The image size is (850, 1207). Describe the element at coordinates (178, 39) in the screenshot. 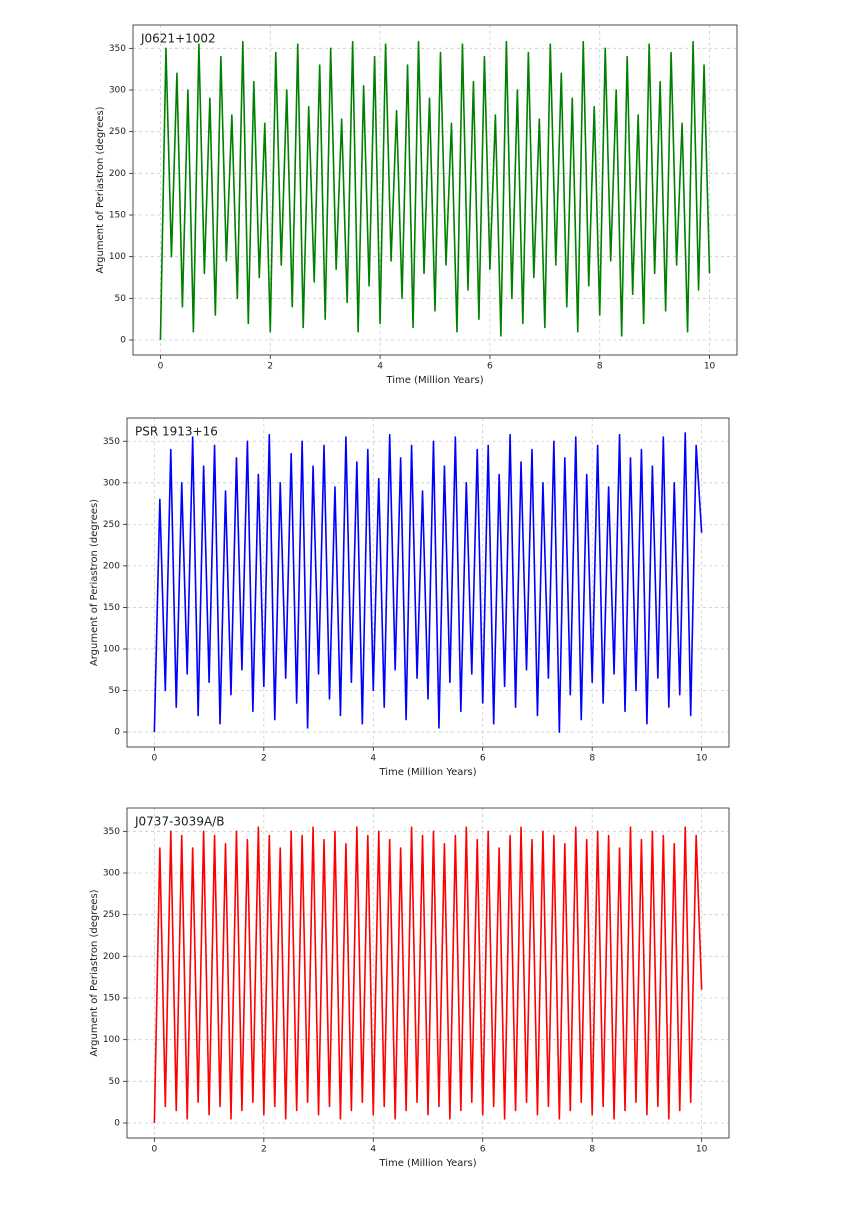

I see `chart-title: J0621+1002` at that location.